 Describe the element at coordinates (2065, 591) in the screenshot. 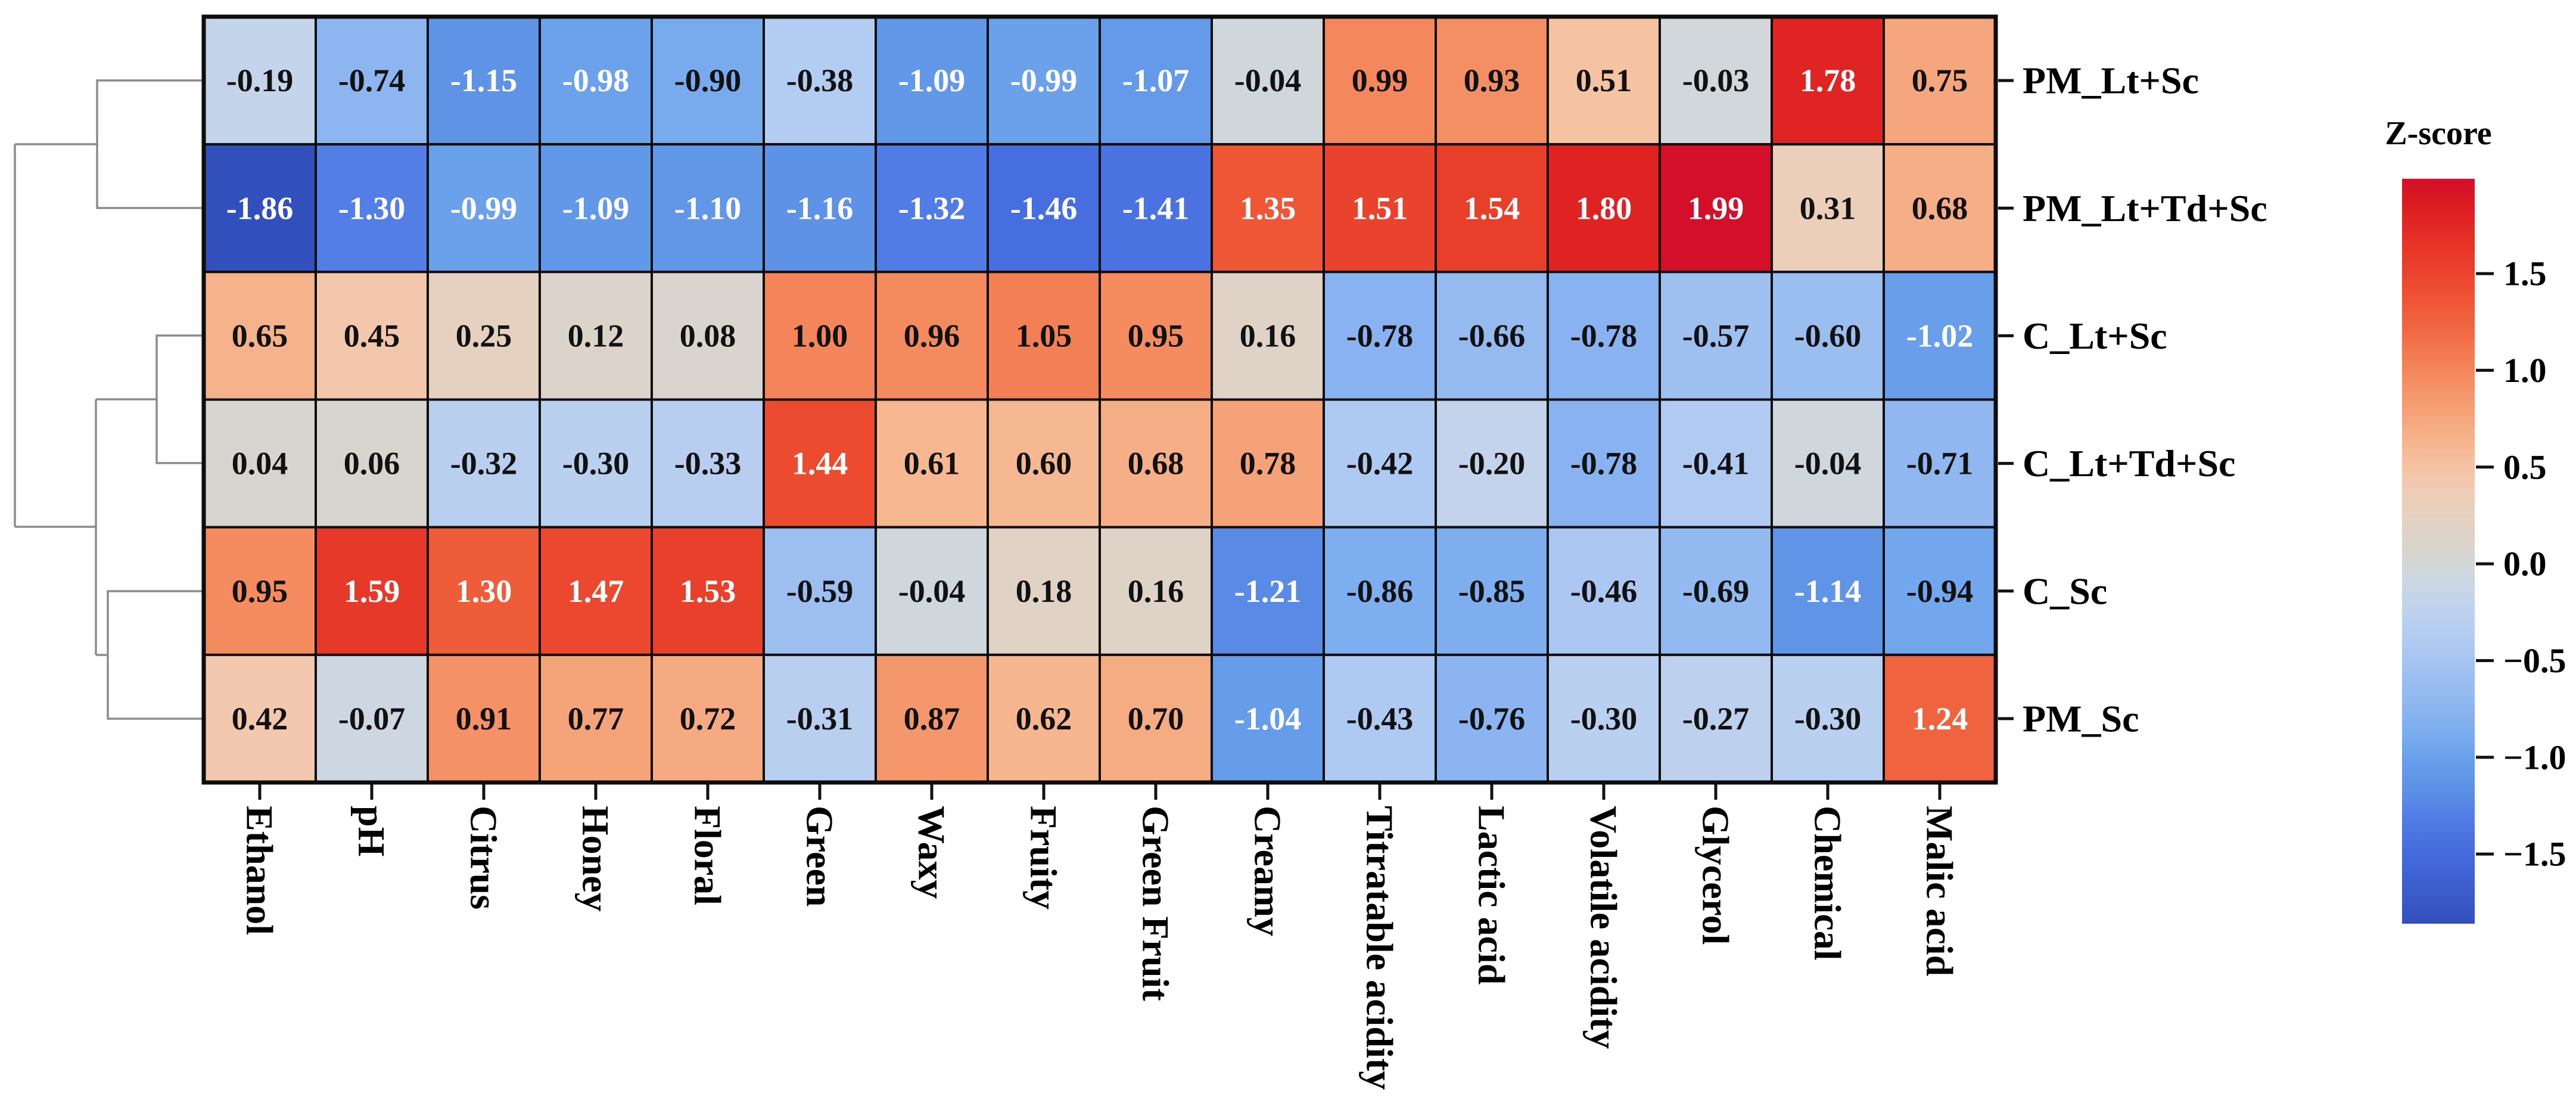

I see `row-label: C_Sc` at that location.